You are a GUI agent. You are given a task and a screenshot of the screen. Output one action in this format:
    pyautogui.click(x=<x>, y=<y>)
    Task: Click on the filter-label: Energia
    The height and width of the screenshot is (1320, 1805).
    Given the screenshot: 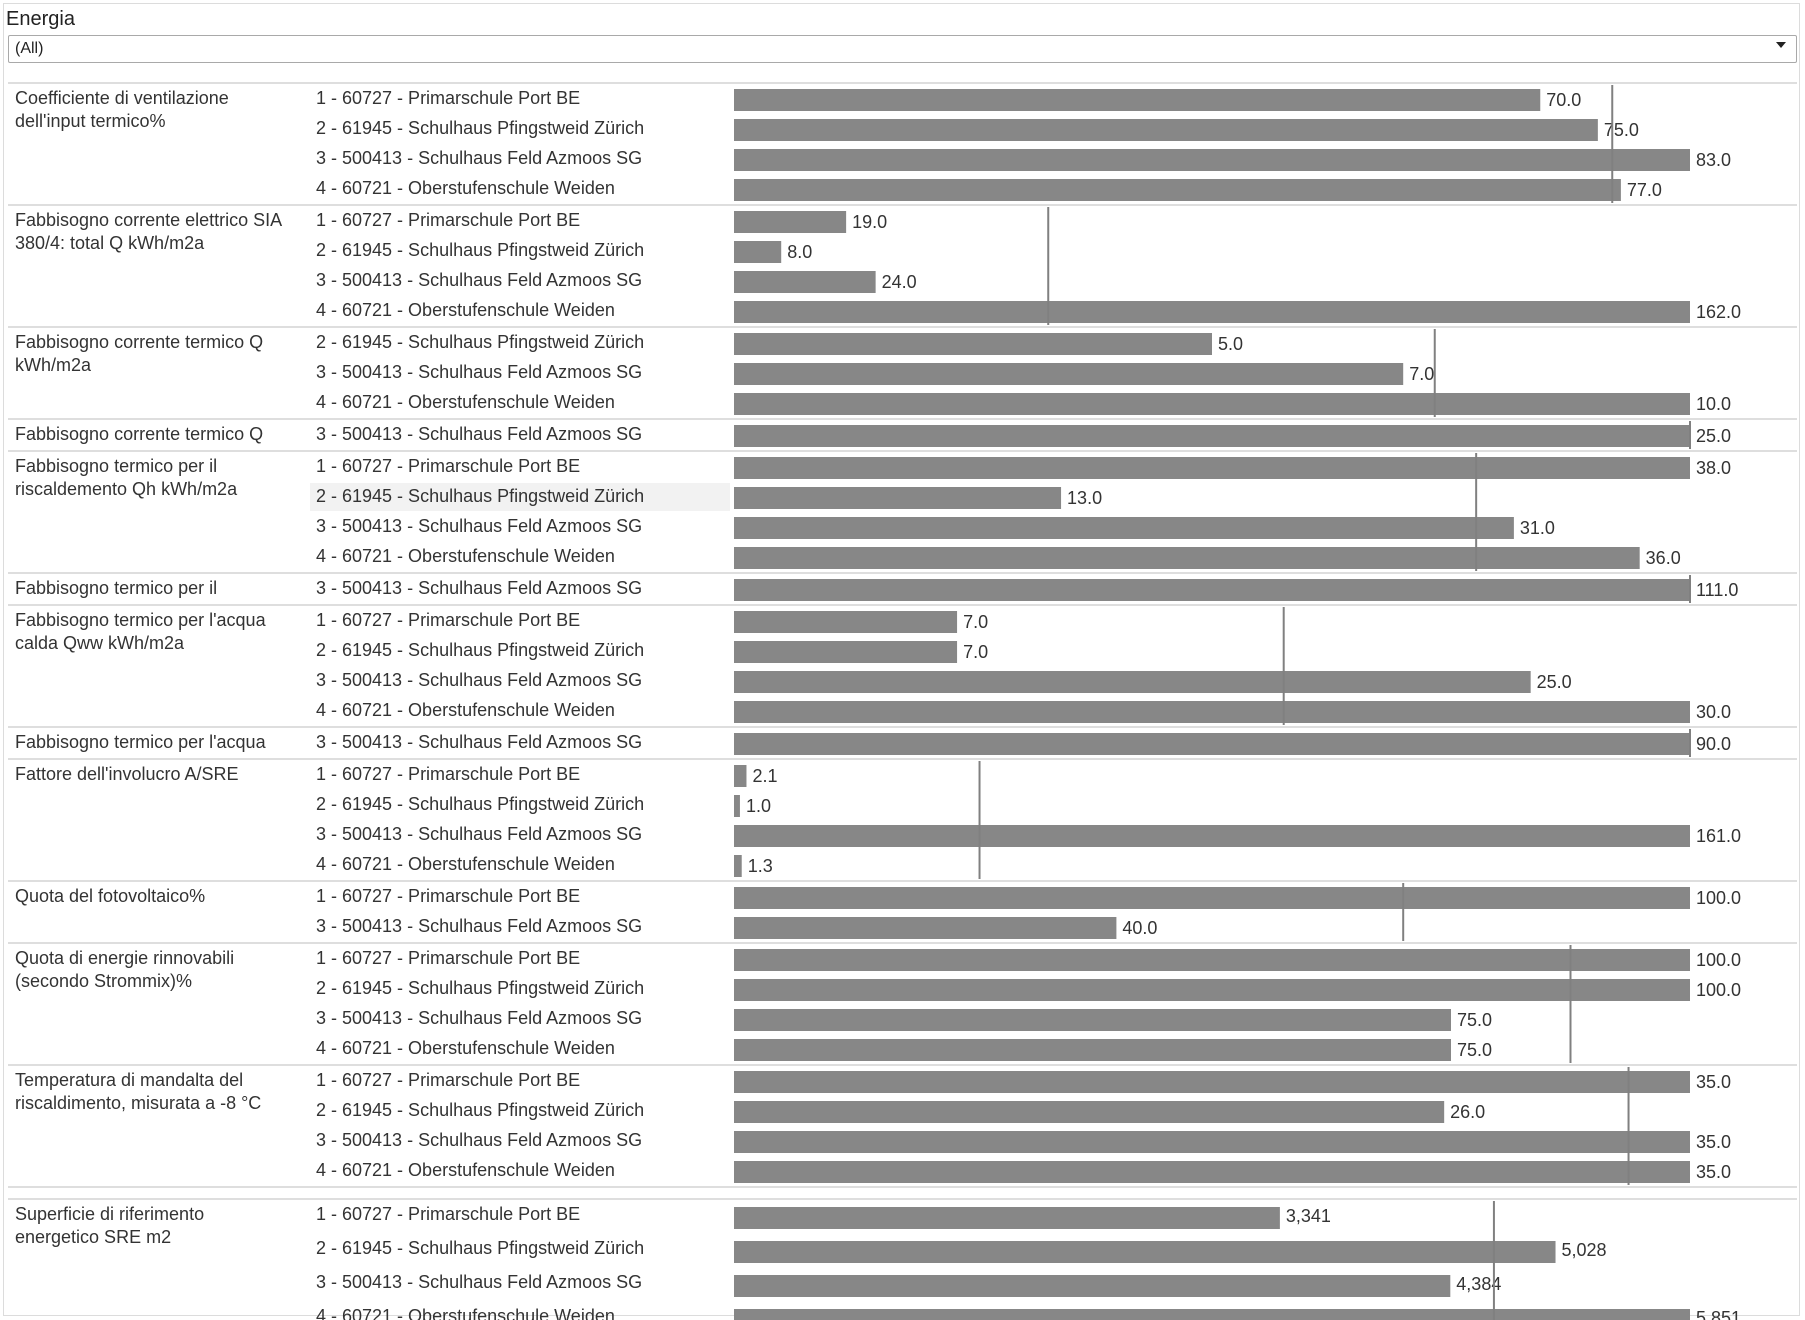 What is the action you would take?
    pyautogui.click(x=40, y=19)
    